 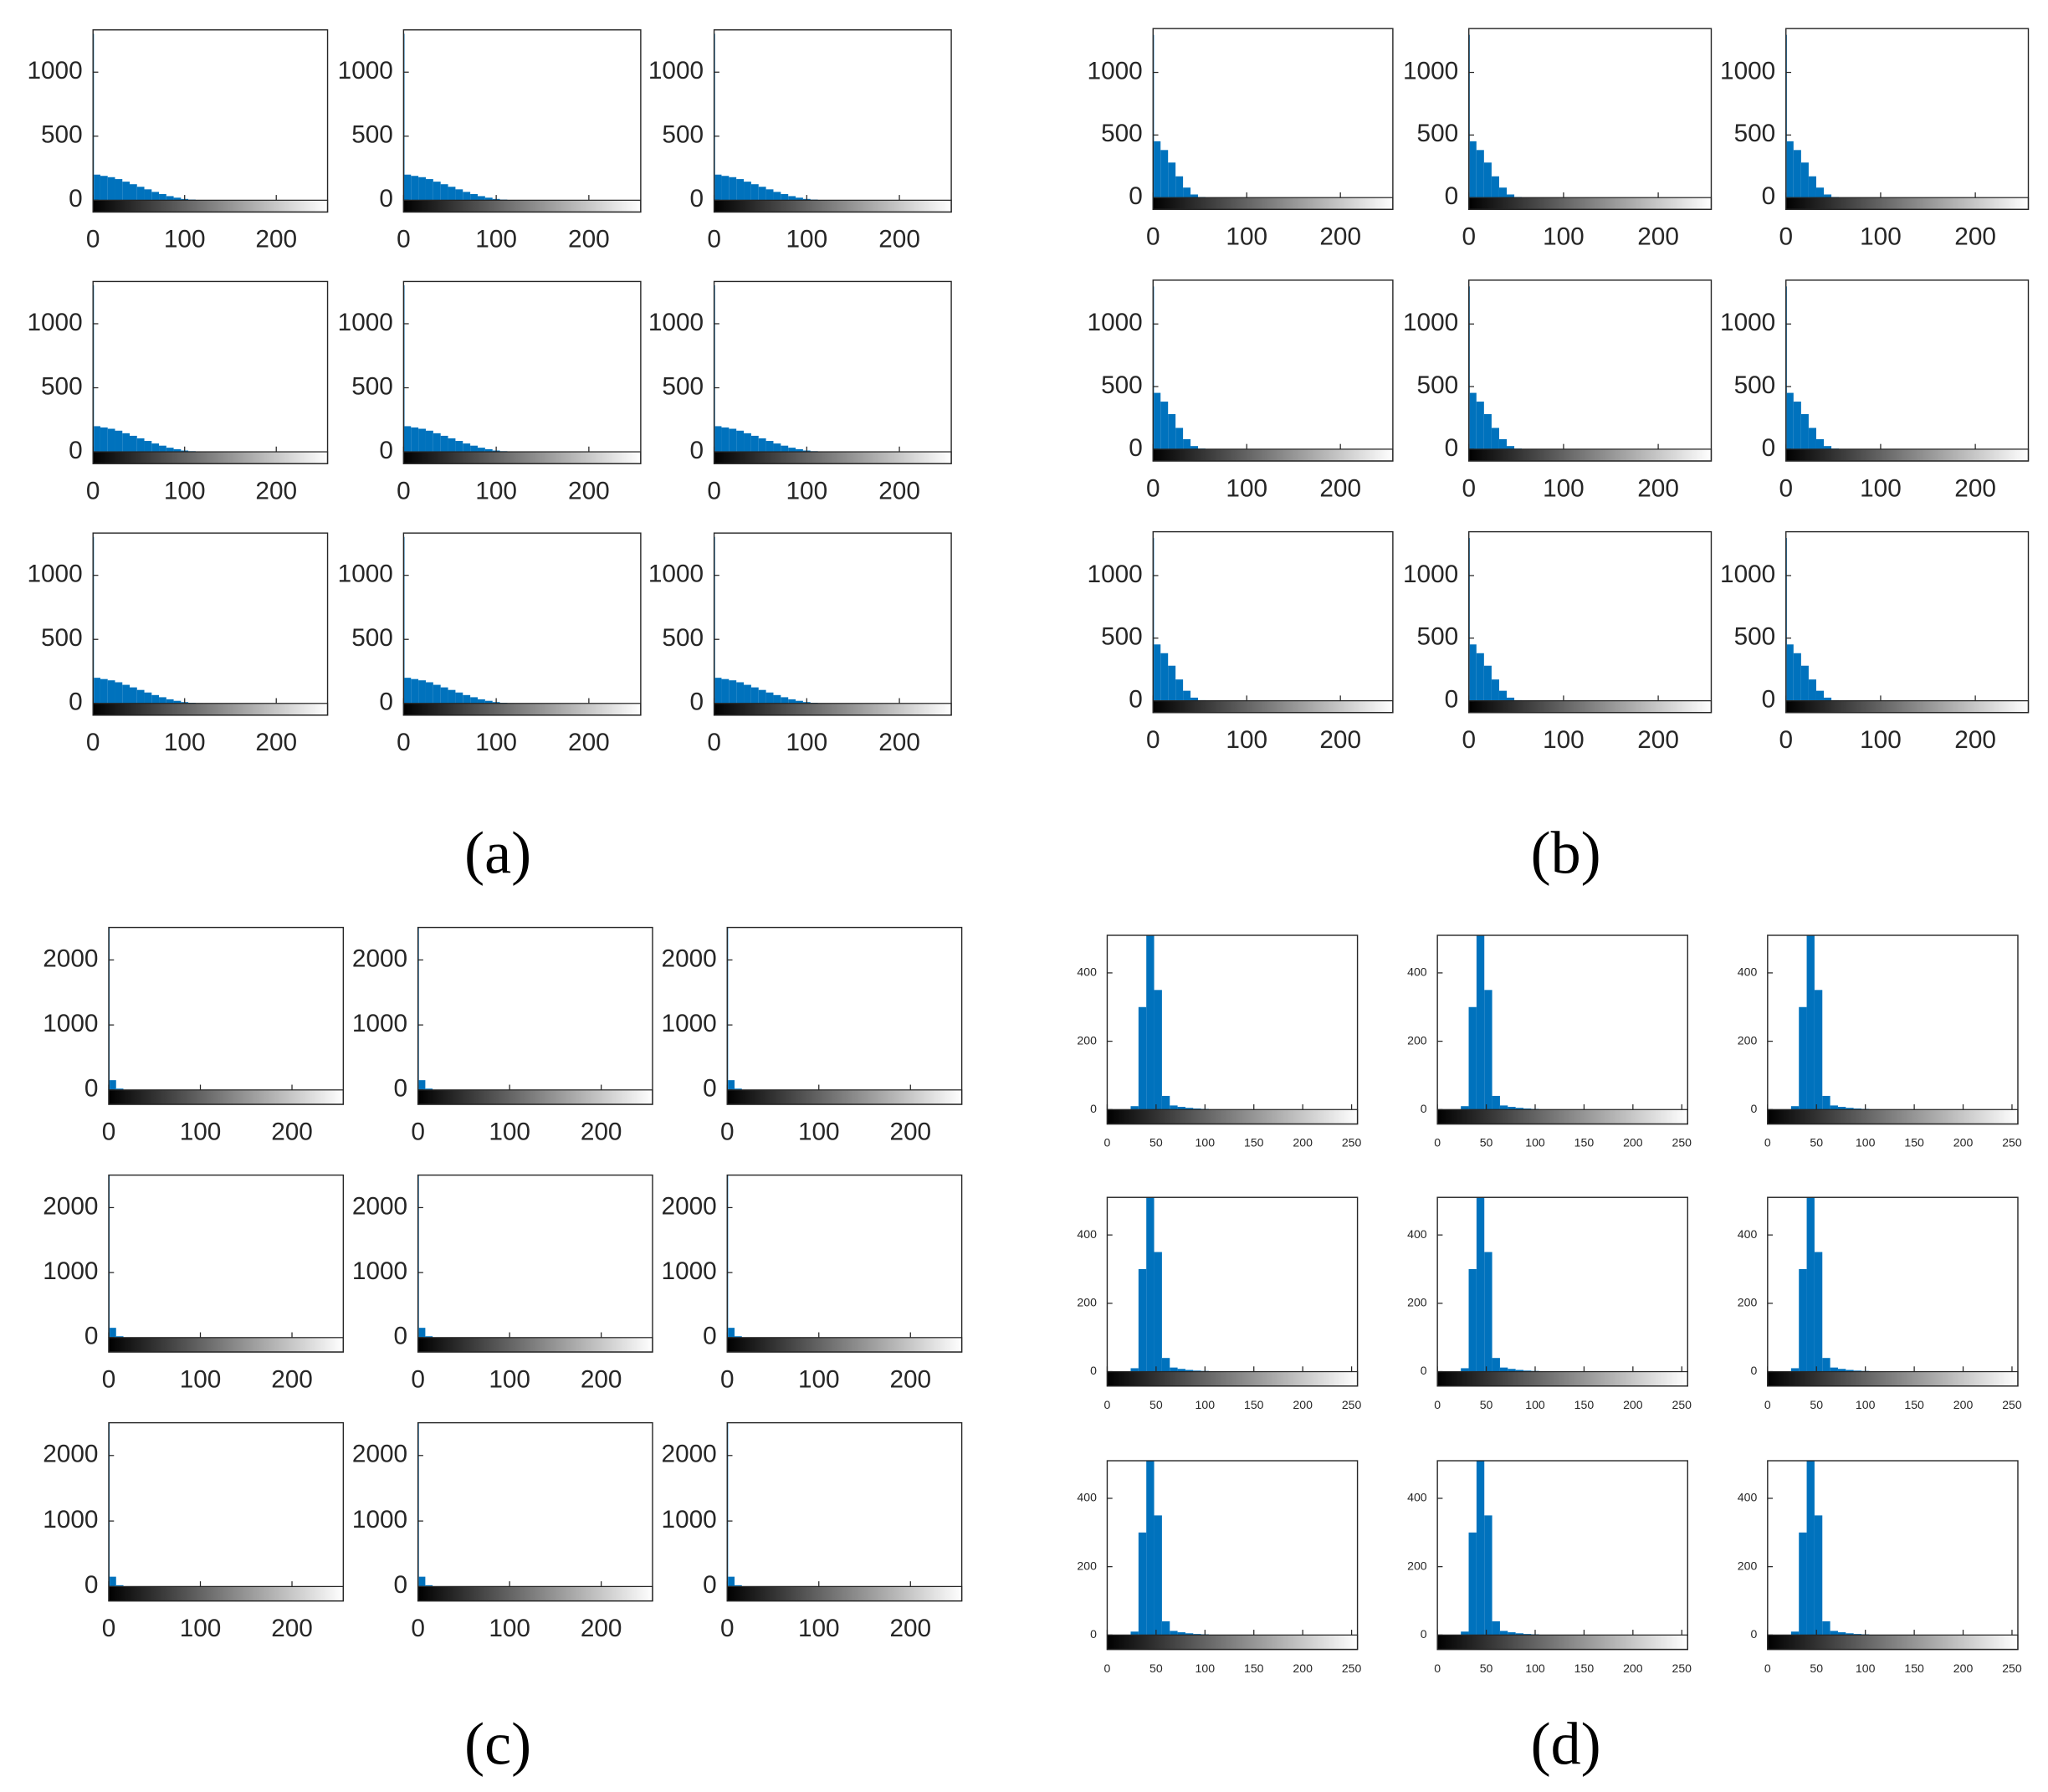 I want to click on x-tick-label: 150, so click(x=1254, y=1668).